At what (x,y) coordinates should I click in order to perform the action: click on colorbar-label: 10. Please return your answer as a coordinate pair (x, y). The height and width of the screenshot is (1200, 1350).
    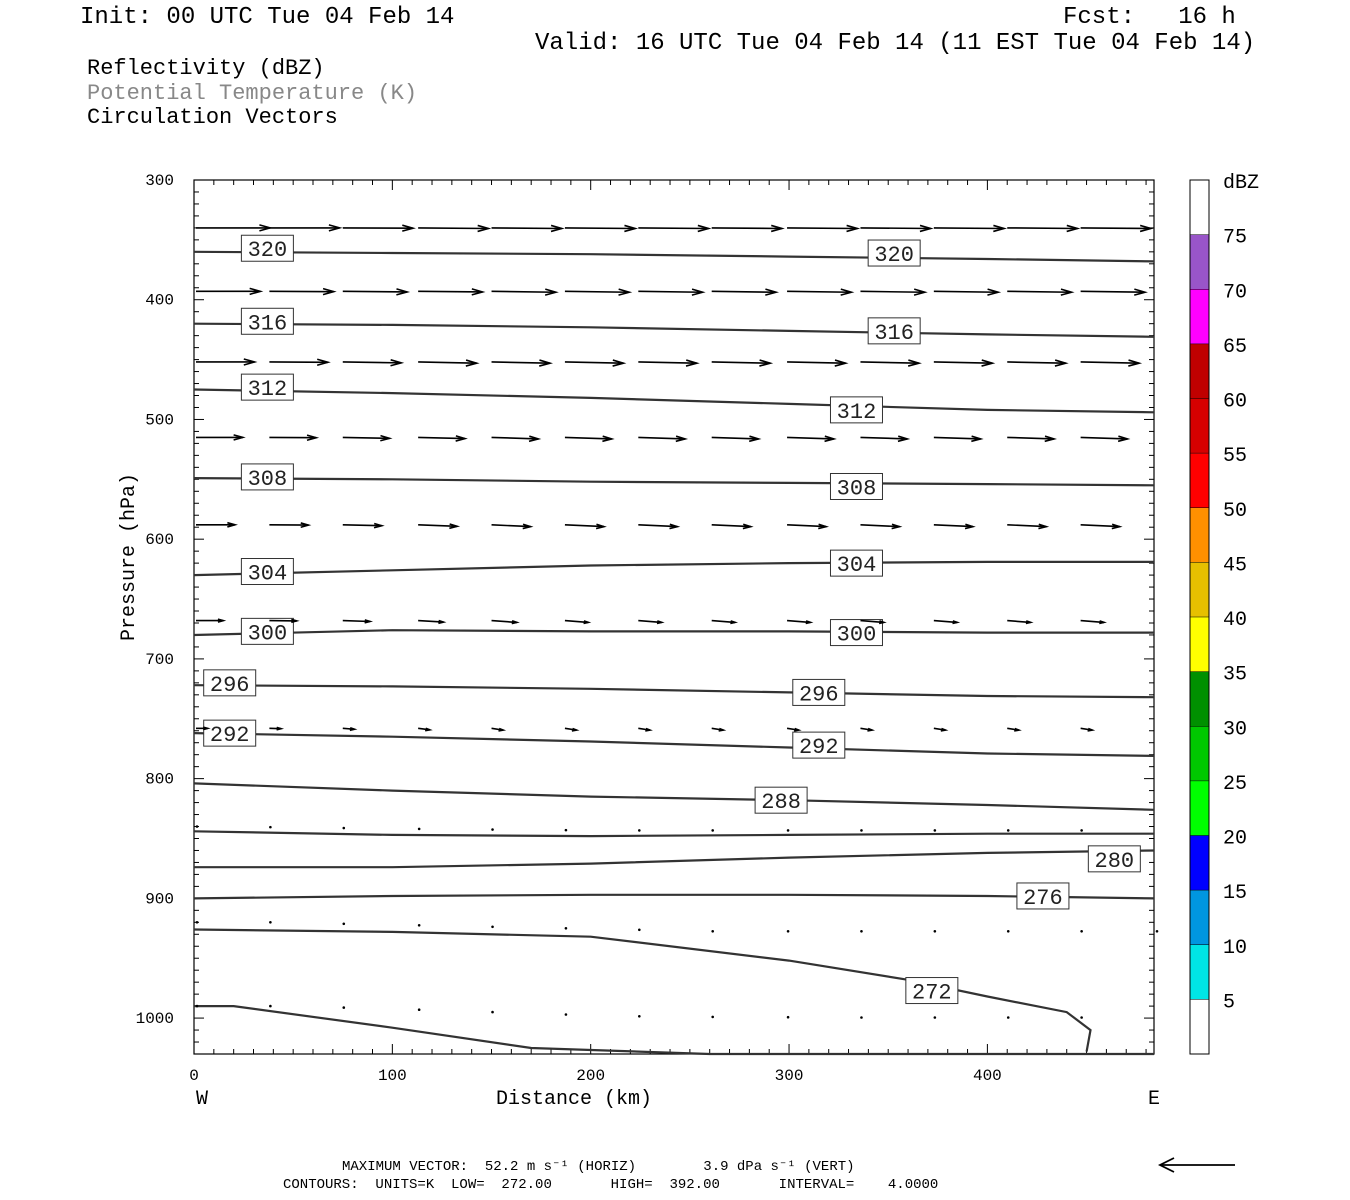
    Looking at the image, I should click on (1235, 948).